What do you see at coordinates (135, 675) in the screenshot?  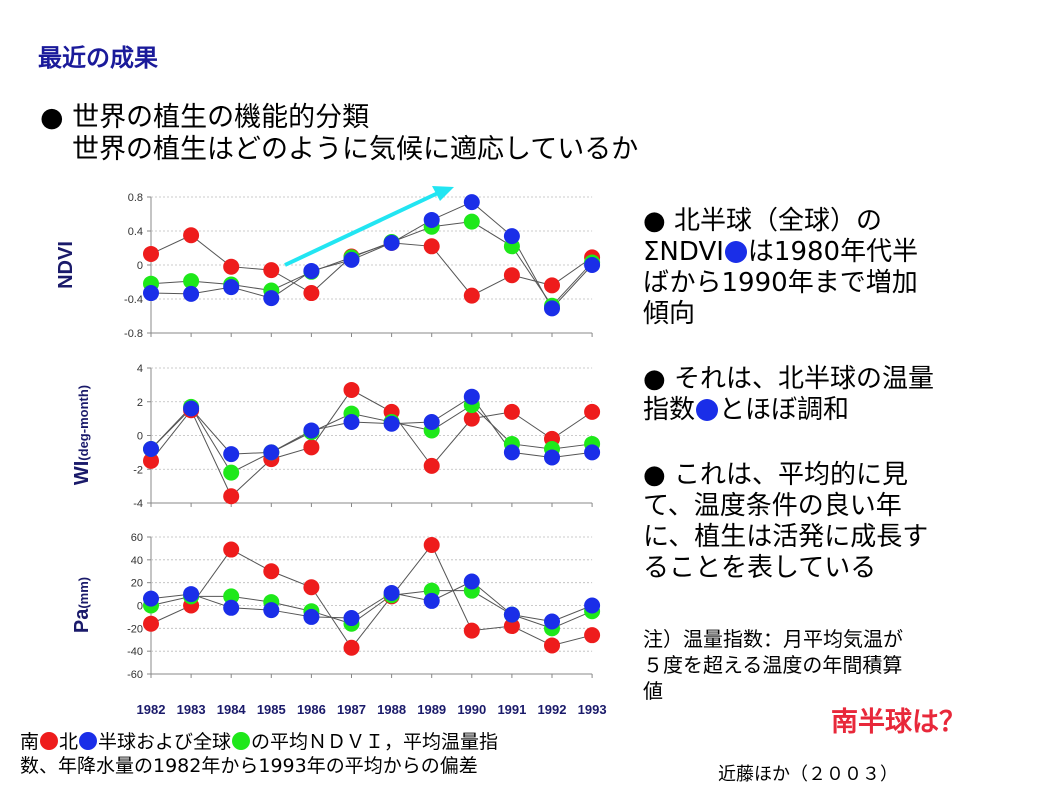 I see `y-tick-label: -60` at bounding box center [135, 675].